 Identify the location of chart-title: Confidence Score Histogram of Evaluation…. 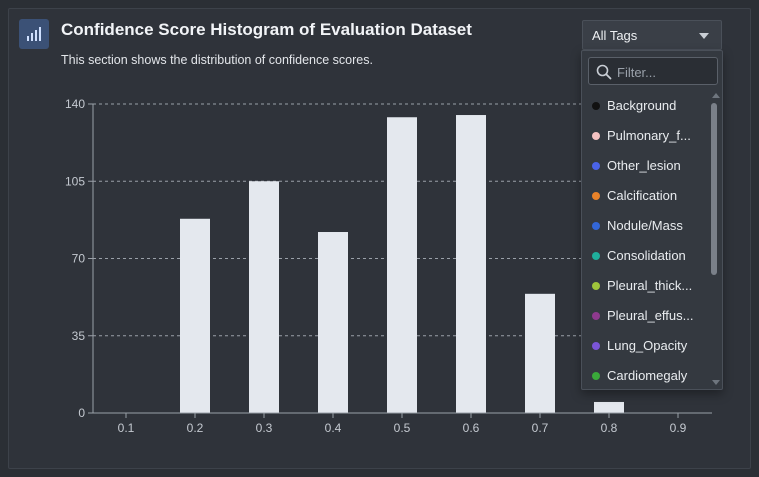
(266, 29).